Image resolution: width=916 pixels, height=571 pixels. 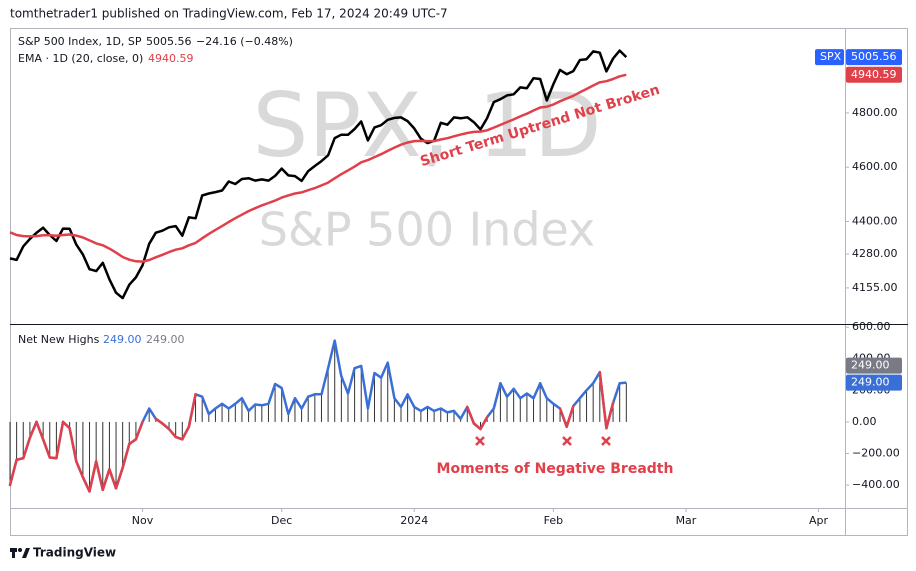 What do you see at coordinates (122, 339) in the screenshot?
I see `legend-indicator-value: 249.00` at bounding box center [122, 339].